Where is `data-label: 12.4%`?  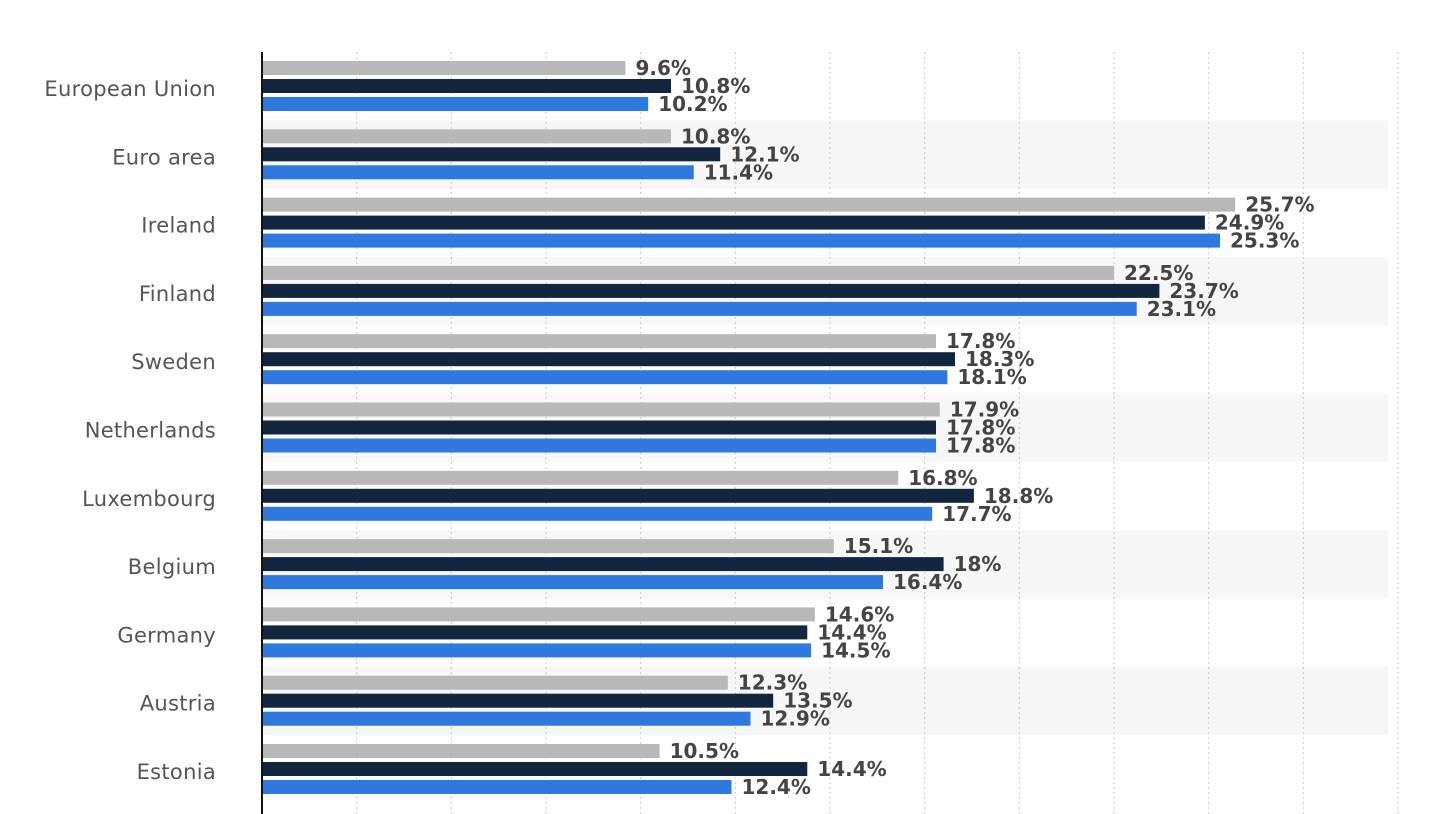 data-label: 12.4% is located at coordinates (776, 787).